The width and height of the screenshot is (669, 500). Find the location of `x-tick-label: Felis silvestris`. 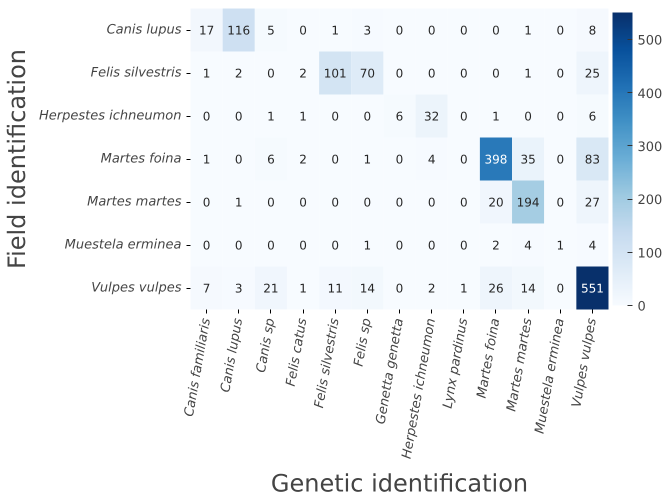

x-tick-label: Felis silvestris is located at coordinates (327, 363).